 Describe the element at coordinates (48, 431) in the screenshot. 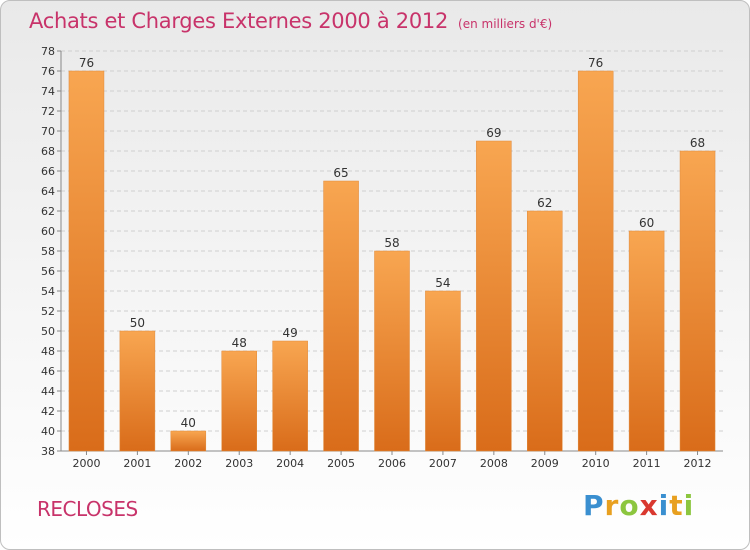

I see `y-tick-label: 40` at that location.